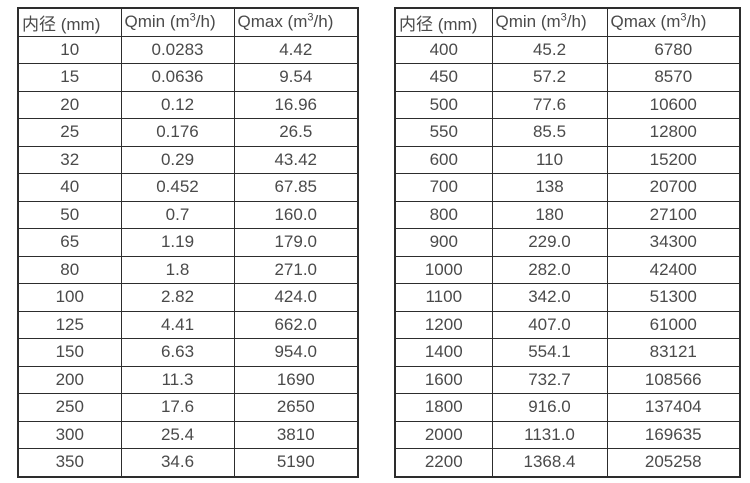 This screenshot has width=750, height=483. I want to click on diameter-cell: 800, so click(443, 214).